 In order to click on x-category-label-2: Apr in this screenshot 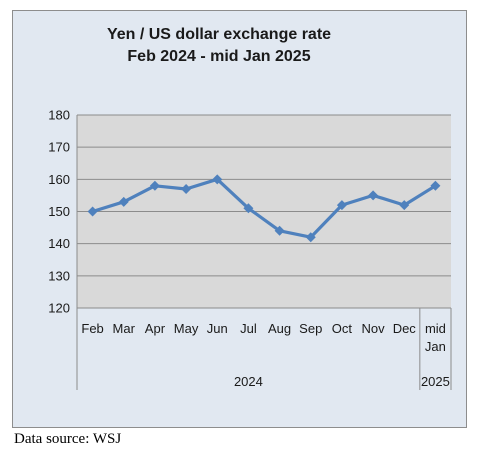, I will do `click(155, 328)`.